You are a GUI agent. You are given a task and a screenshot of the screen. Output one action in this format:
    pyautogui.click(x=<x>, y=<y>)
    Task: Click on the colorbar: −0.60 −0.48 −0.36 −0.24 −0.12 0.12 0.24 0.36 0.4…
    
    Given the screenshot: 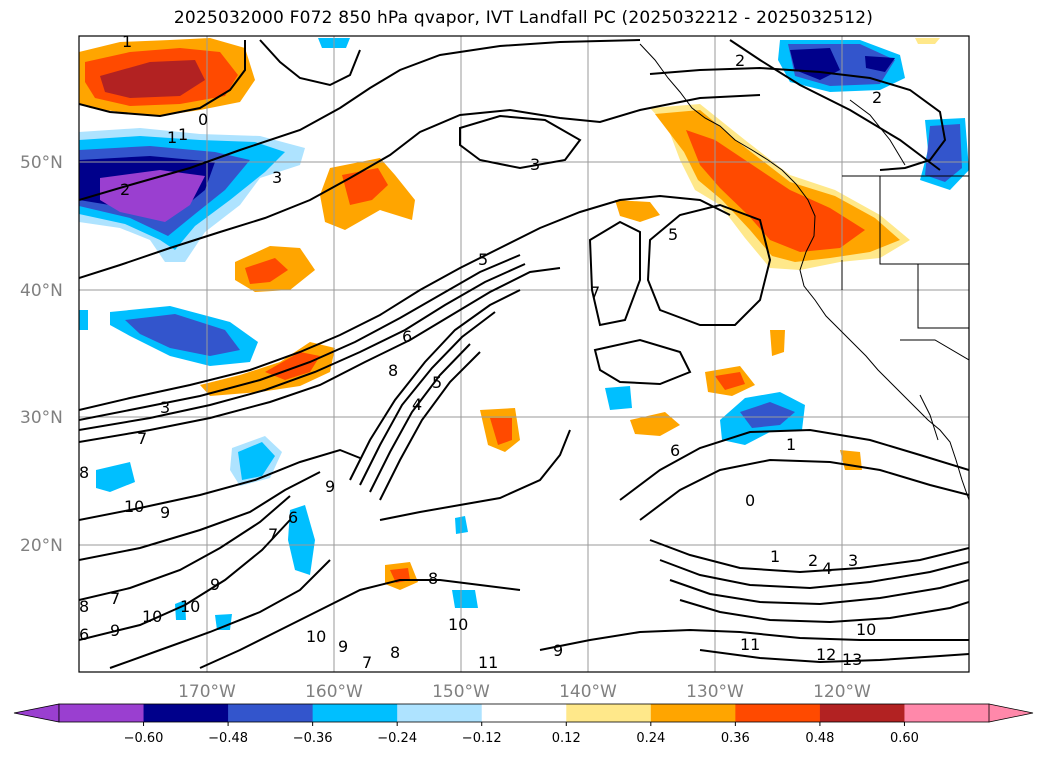 What is the action you would take?
    pyautogui.click(x=523, y=724)
    